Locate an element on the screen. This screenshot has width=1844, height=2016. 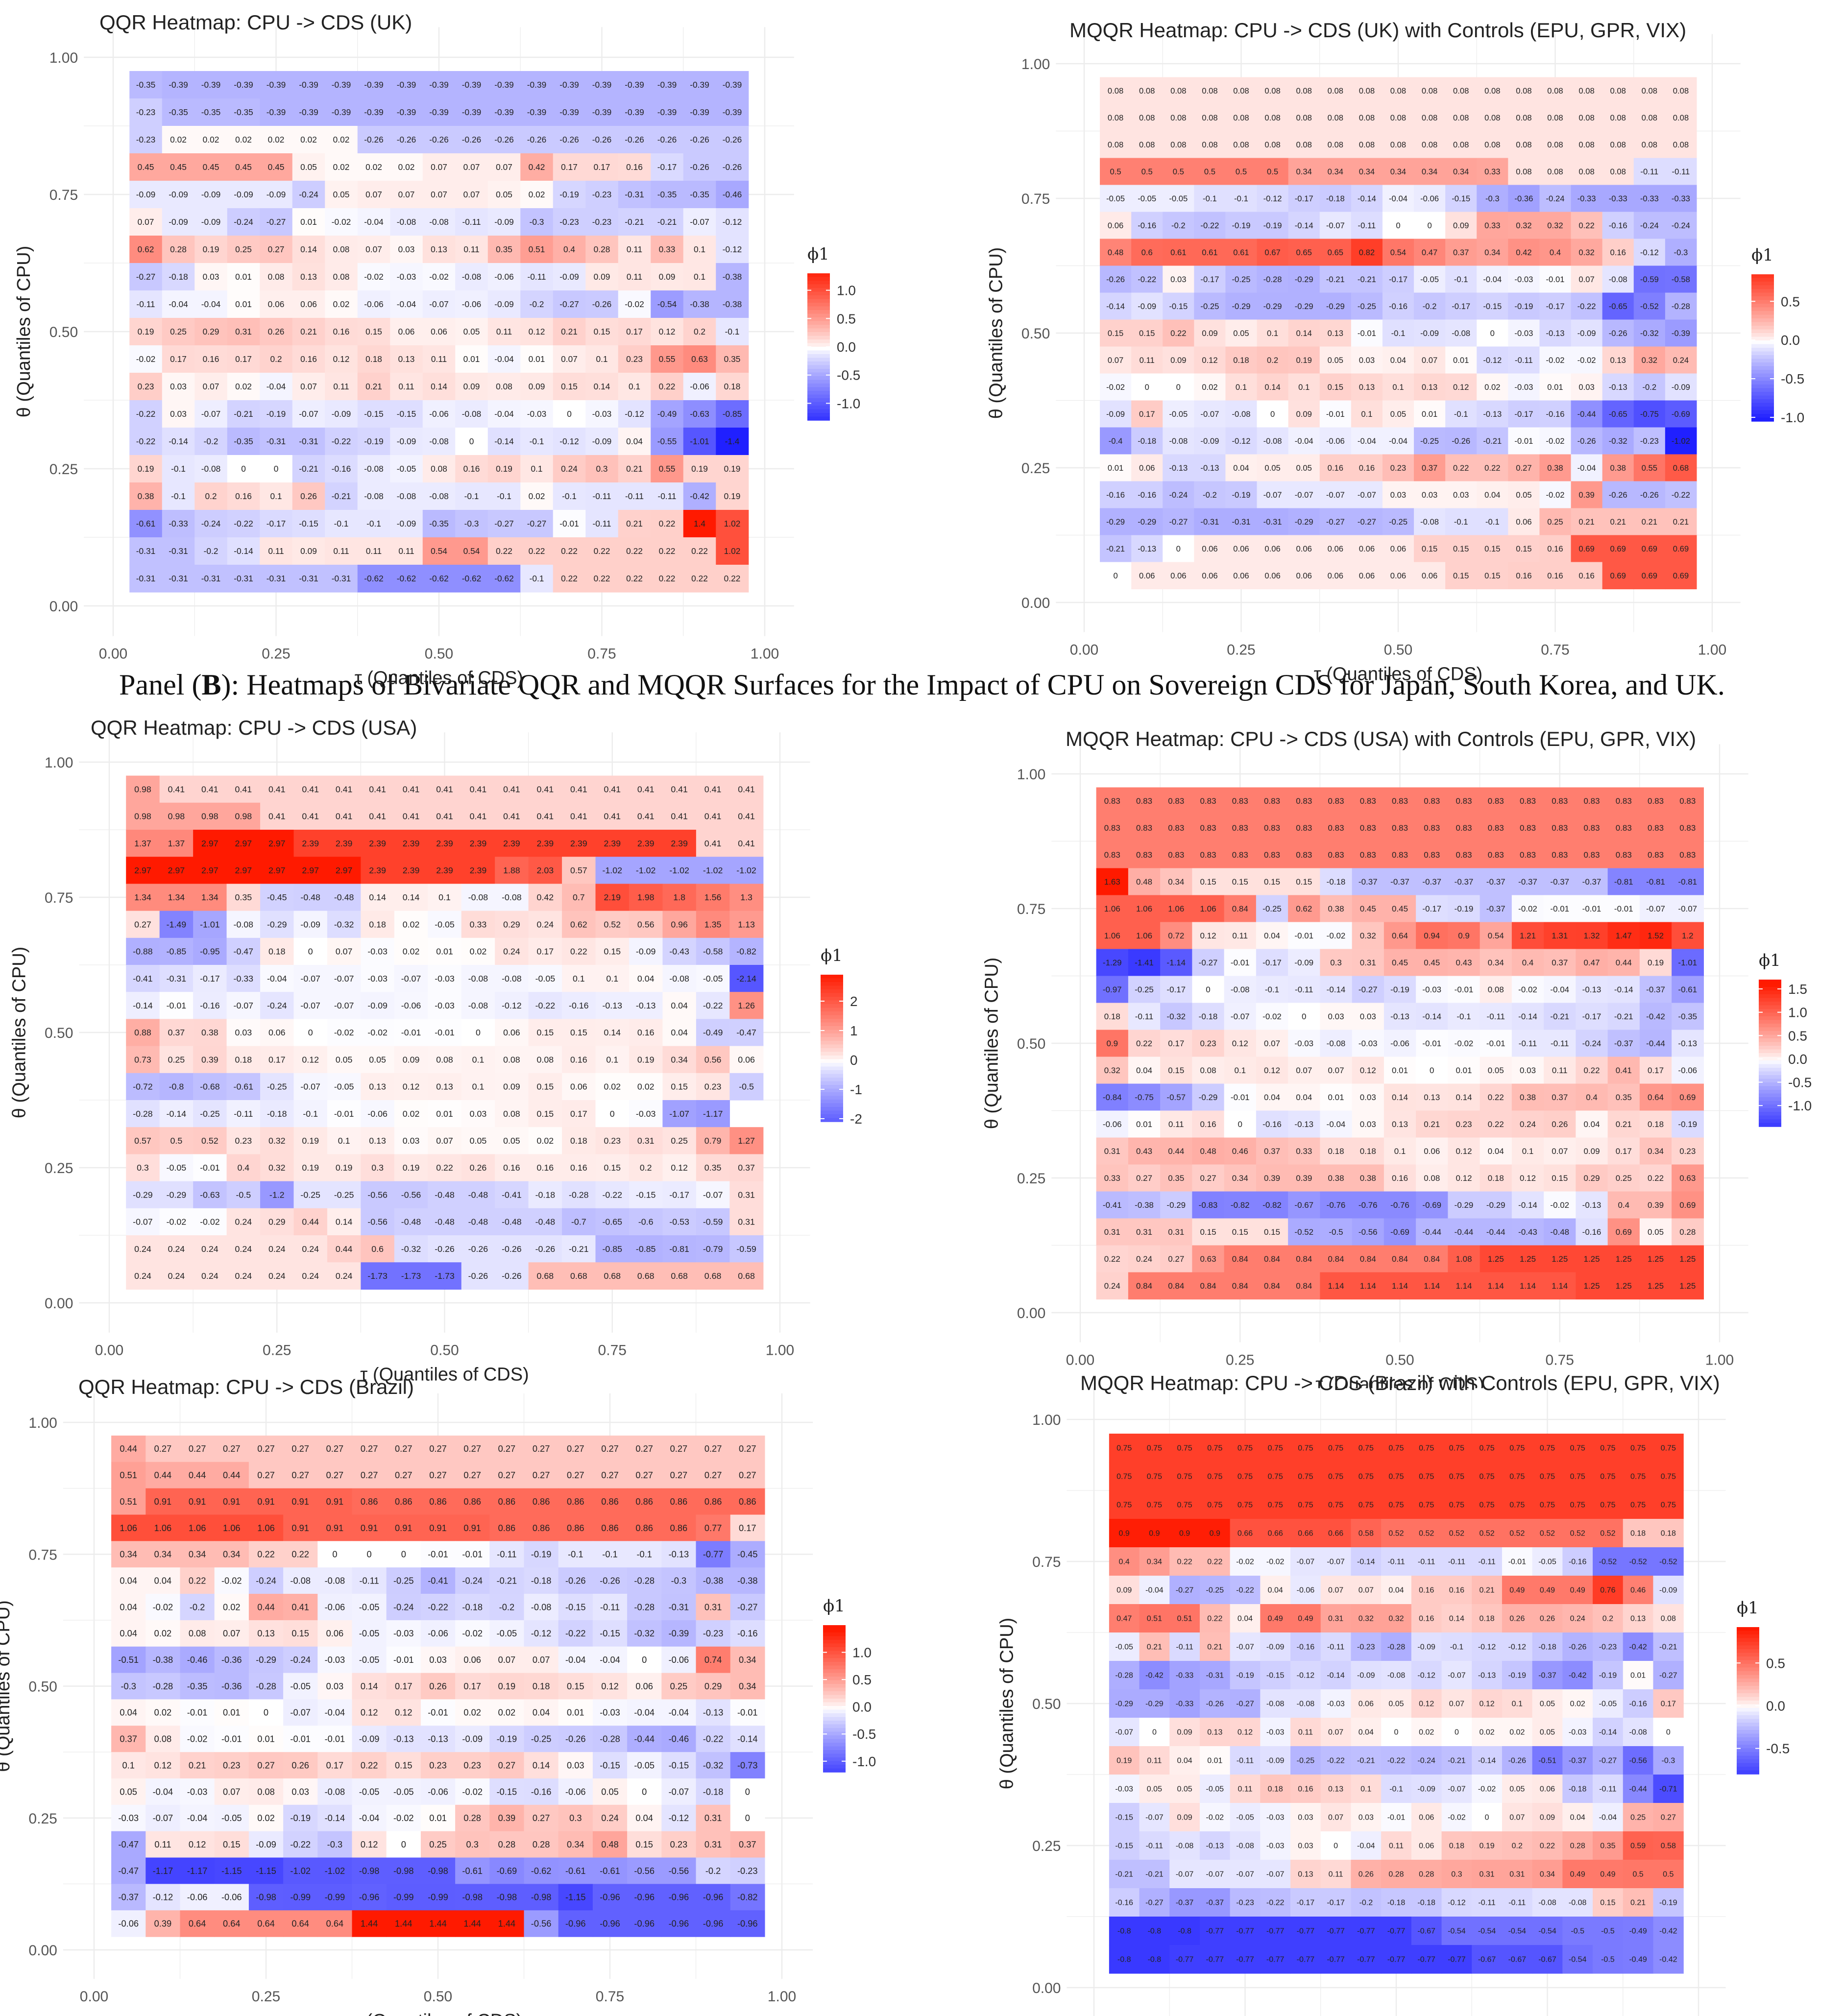
cell-value: -1.02 is located at coordinates (713, 870).